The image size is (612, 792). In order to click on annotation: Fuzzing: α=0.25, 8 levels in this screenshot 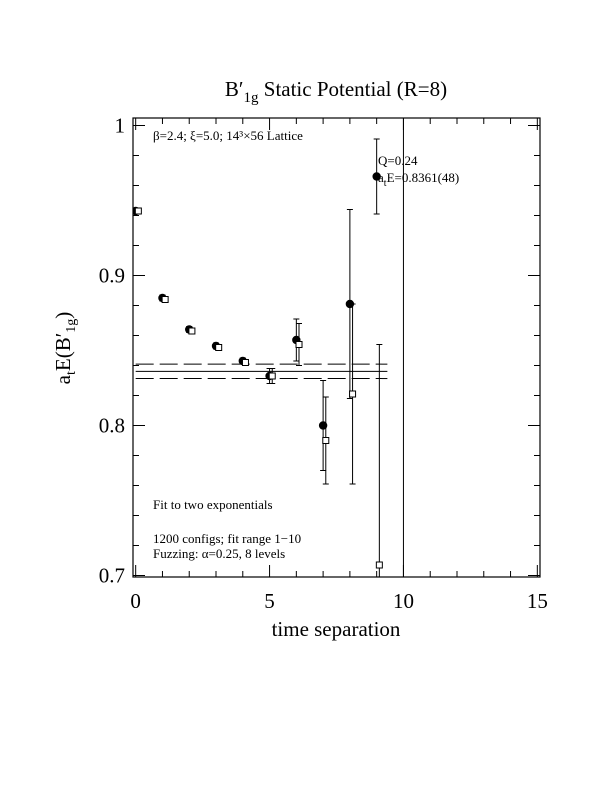, I will do `click(219, 553)`.